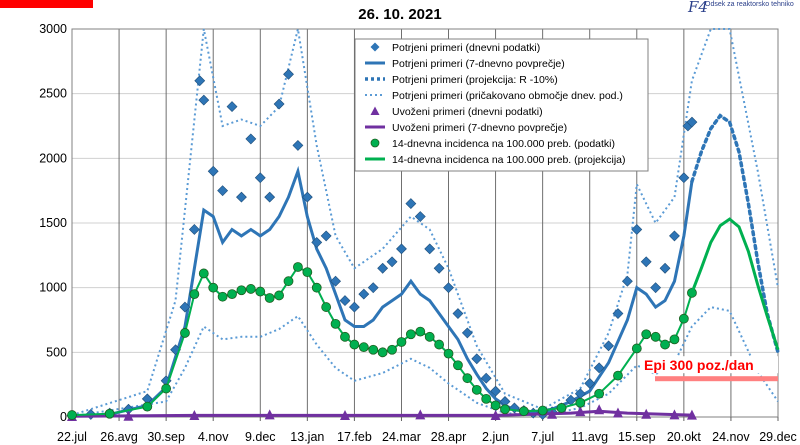 The height and width of the screenshot is (445, 800). What do you see at coordinates (53, 288) in the screenshot?
I see `y-tick-label: 1000` at bounding box center [53, 288].